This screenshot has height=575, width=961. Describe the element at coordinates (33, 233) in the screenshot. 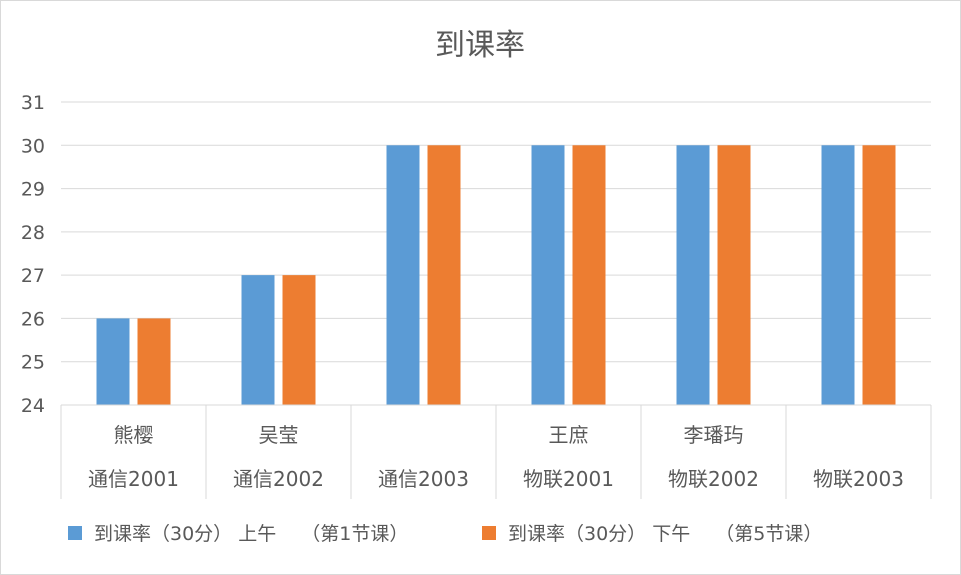

I see `y-tick-label: 28` at that location.